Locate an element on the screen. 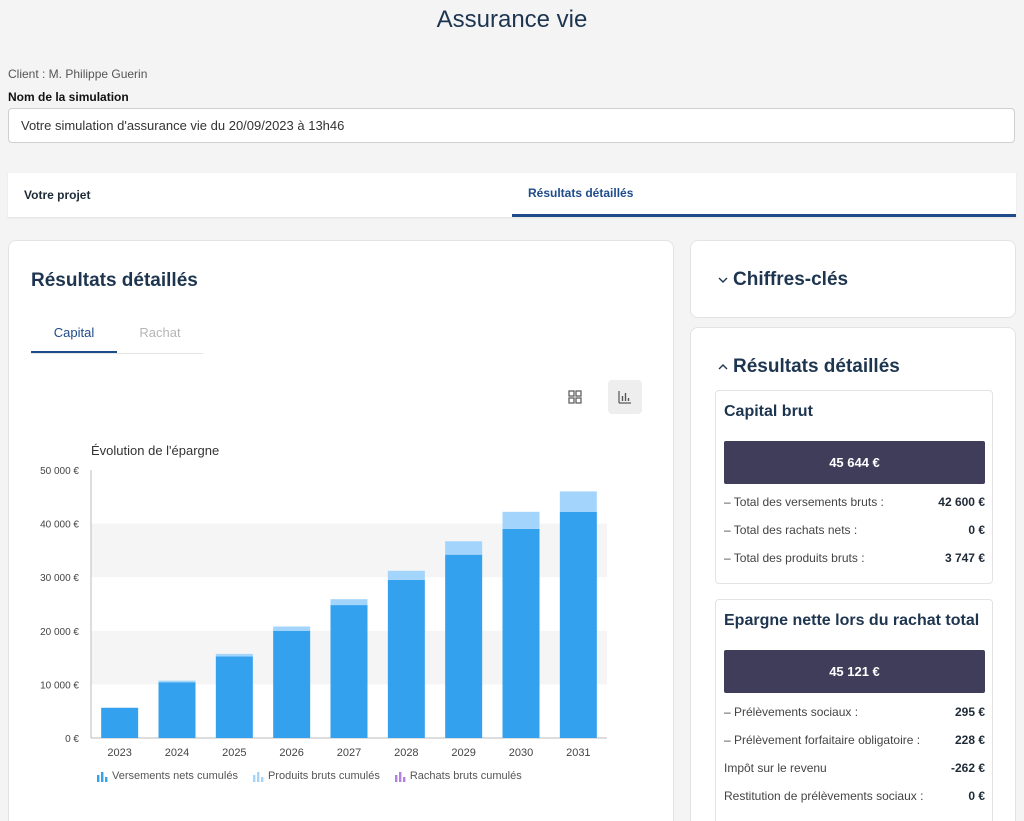 Image resolution: width=1024 pixels, height=821 pixels. legend-item: Produits bruts cumulés is located at coordinates (316, 776).